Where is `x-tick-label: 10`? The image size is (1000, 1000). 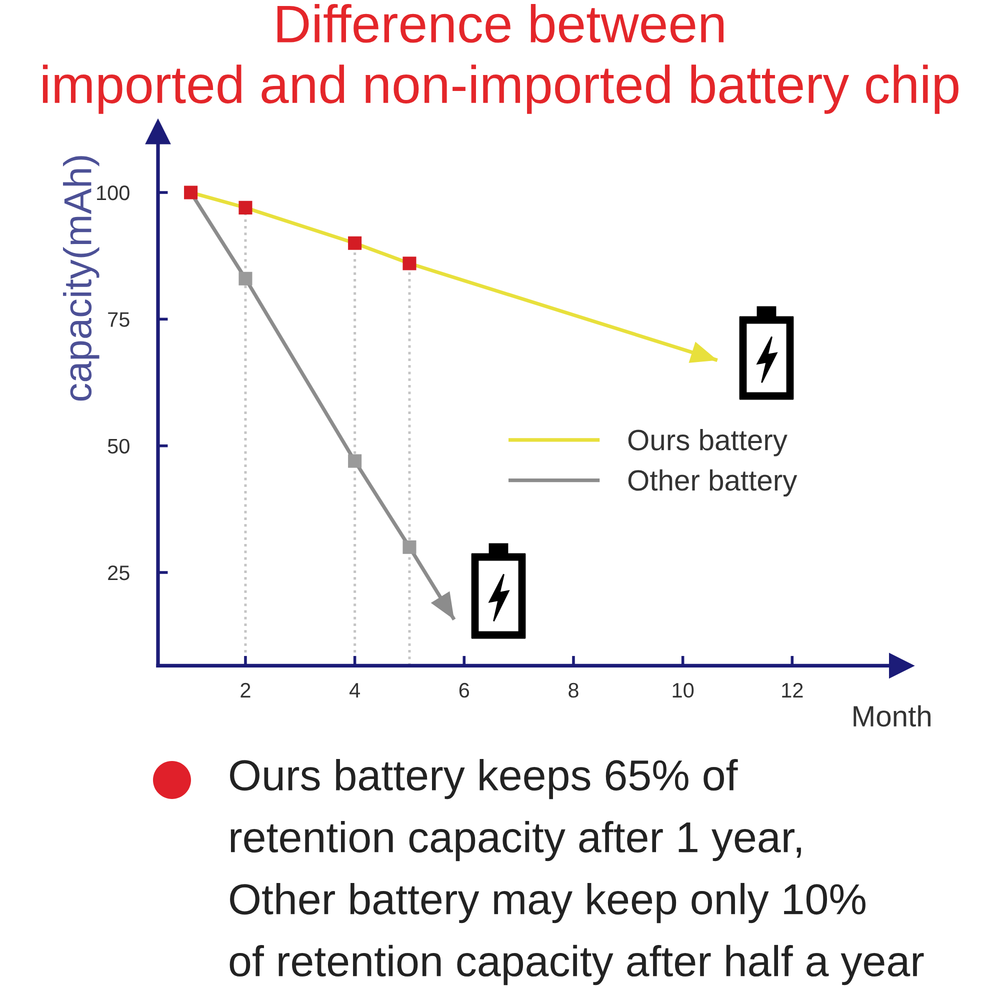 x-tick-label: 10 is located at coordinates (683, 690).